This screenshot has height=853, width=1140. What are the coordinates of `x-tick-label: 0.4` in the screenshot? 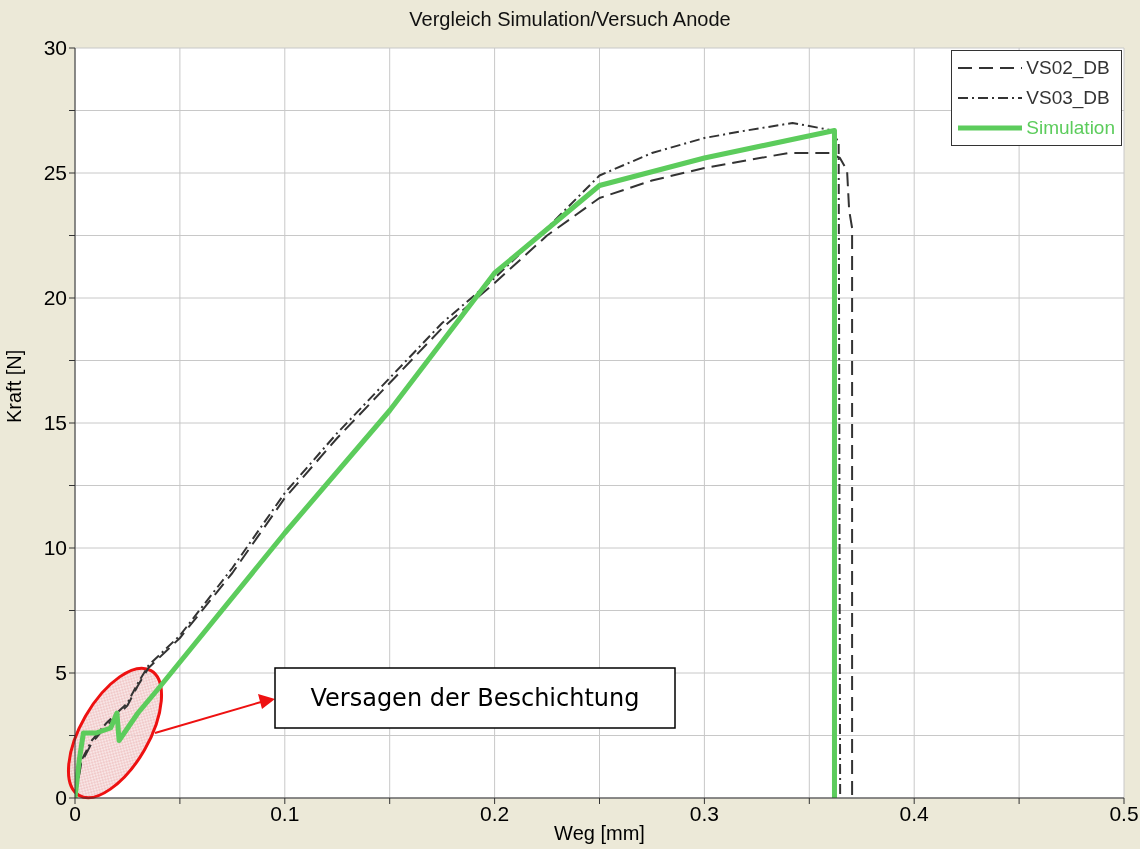 It's located at (914, 813).